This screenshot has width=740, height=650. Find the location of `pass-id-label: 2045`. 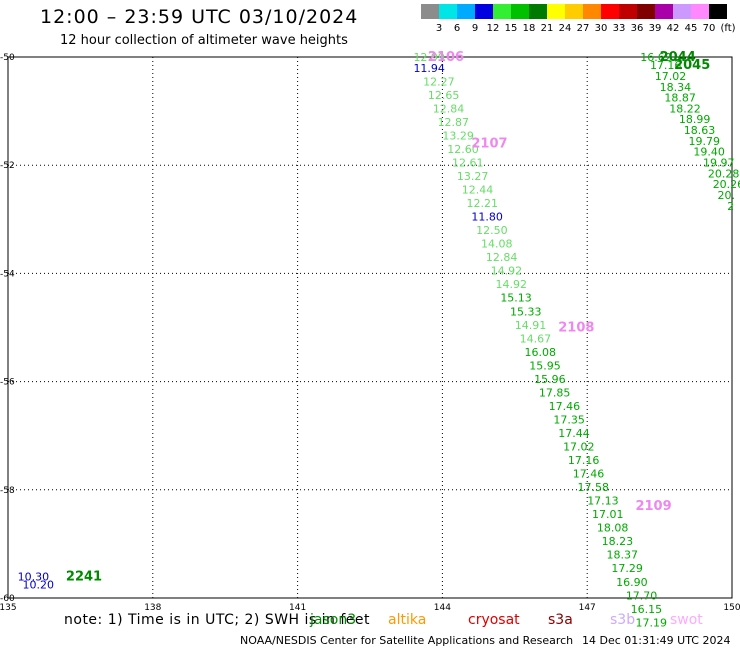

pass-id-label: 2045 is located at coordinates (692, 65).